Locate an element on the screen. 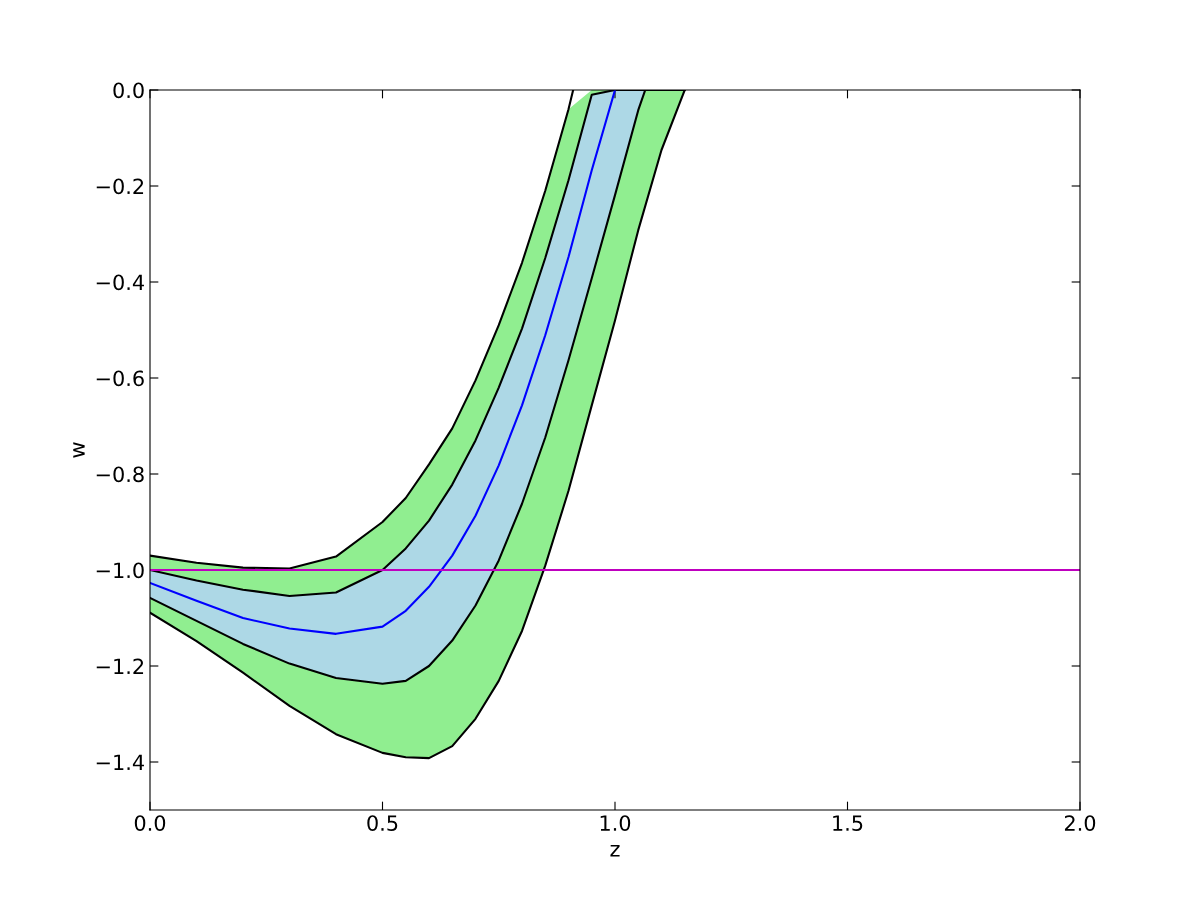 The width and height of the screenshot is (1200, 900). y-tick-label: 0.0 is located at coordinates (128, 90).